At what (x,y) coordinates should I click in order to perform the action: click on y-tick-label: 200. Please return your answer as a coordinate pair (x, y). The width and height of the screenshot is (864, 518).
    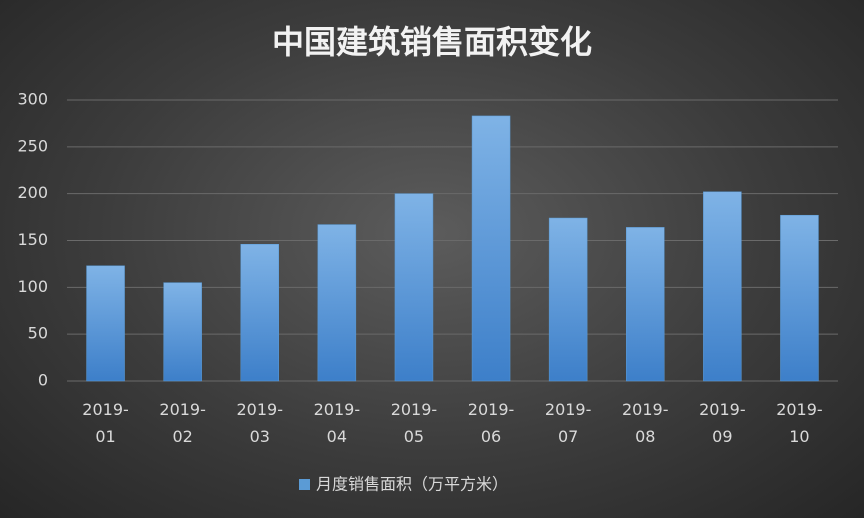
    Looking at the image, I should click on (32, 192).